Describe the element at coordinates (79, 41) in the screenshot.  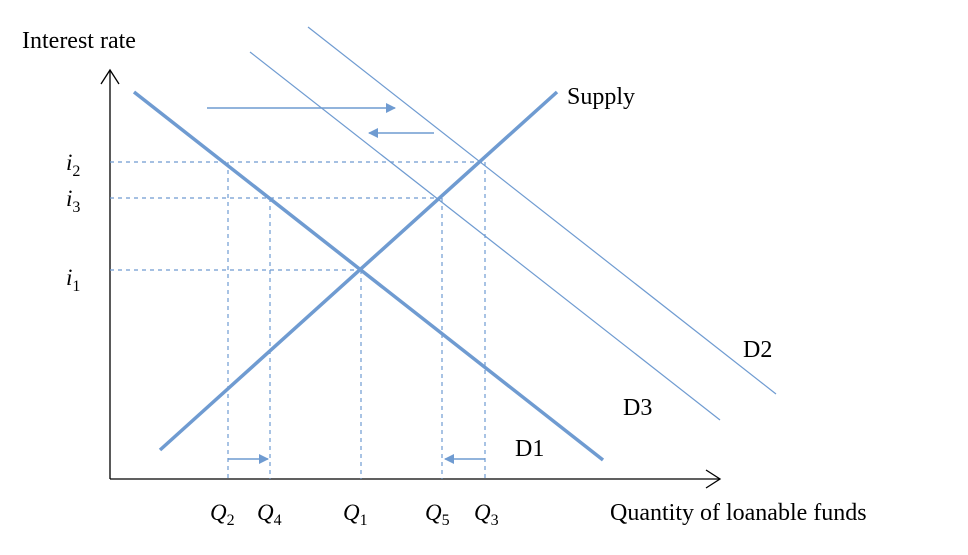
I see `y-axis-label: Interest rate` at that location.